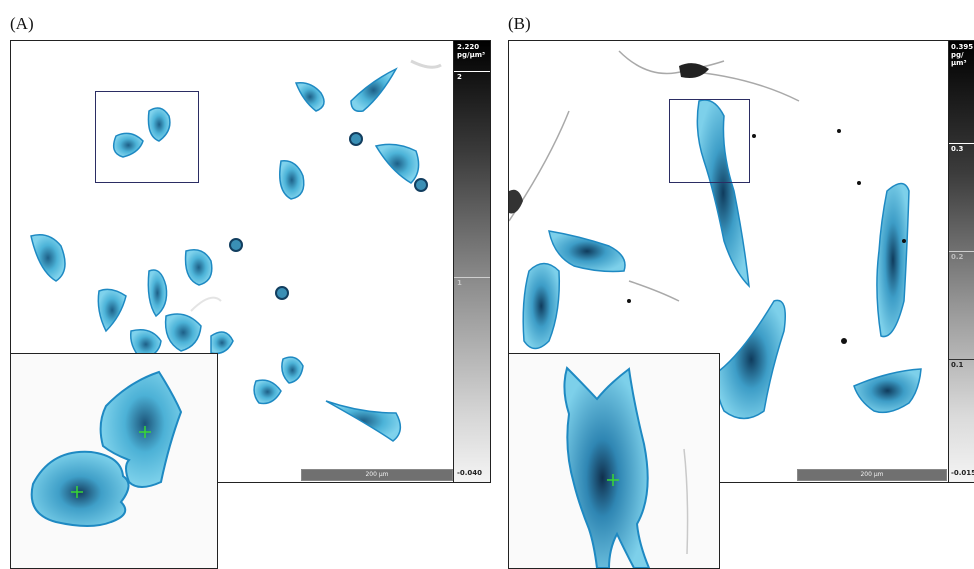  I want to click on panel-a-scalebar-label: 200 µm, so click(377, 474).